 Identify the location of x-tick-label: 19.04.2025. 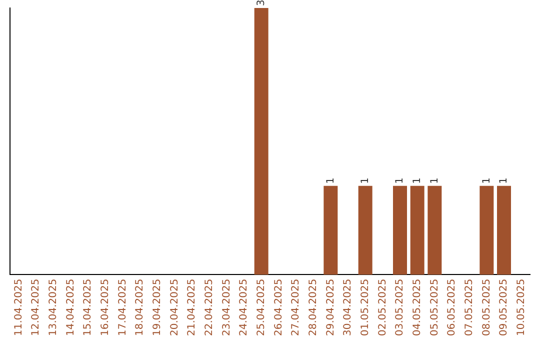
(157, 307).